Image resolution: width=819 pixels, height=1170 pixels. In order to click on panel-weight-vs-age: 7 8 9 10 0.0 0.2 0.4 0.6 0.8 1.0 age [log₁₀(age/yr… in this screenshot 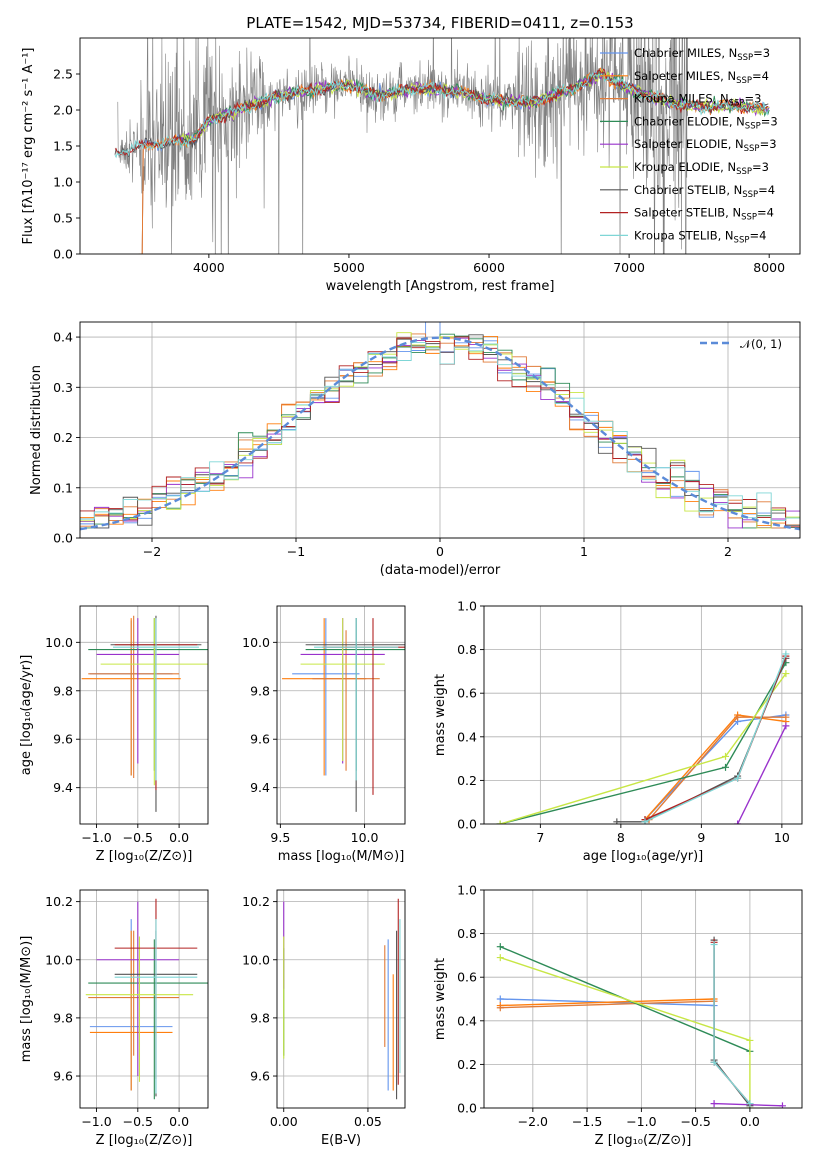, I will do `click(618, 731)`.